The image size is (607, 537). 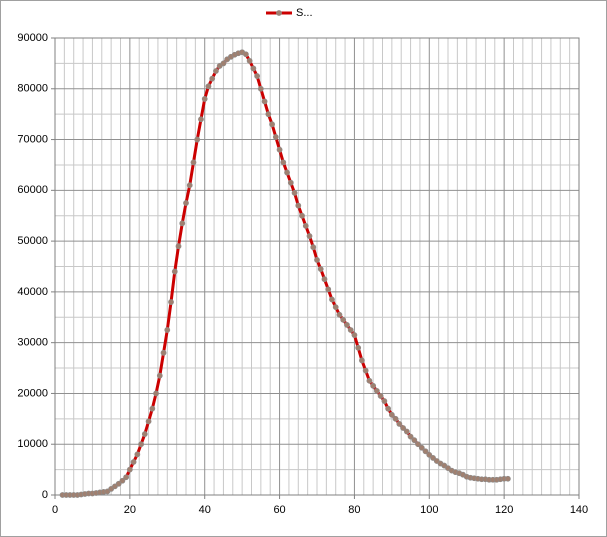 What do you see at coordinates (32, 393) in the screenshot?
I see `y-tick-label: 20000` at bounding box center [32, 393].